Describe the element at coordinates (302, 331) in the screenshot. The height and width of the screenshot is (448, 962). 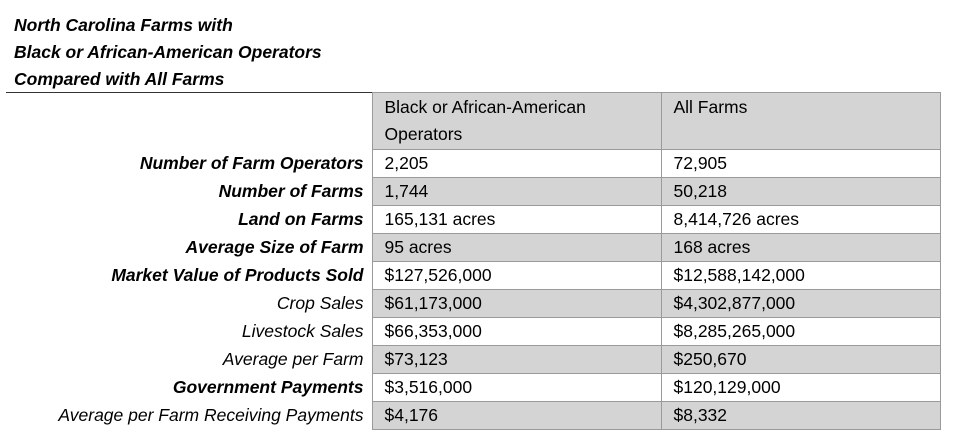
I see `row-label: Livestock Sales` at that location.